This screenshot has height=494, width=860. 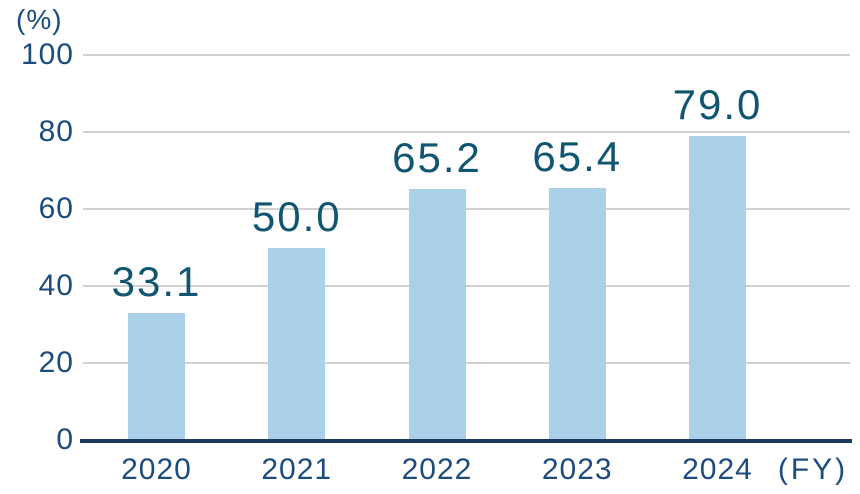 What do you see at coordinates (717, 469) in the screenshot?
I see `x-tick-label-2024: 2024` at bounding box center [717, 469].